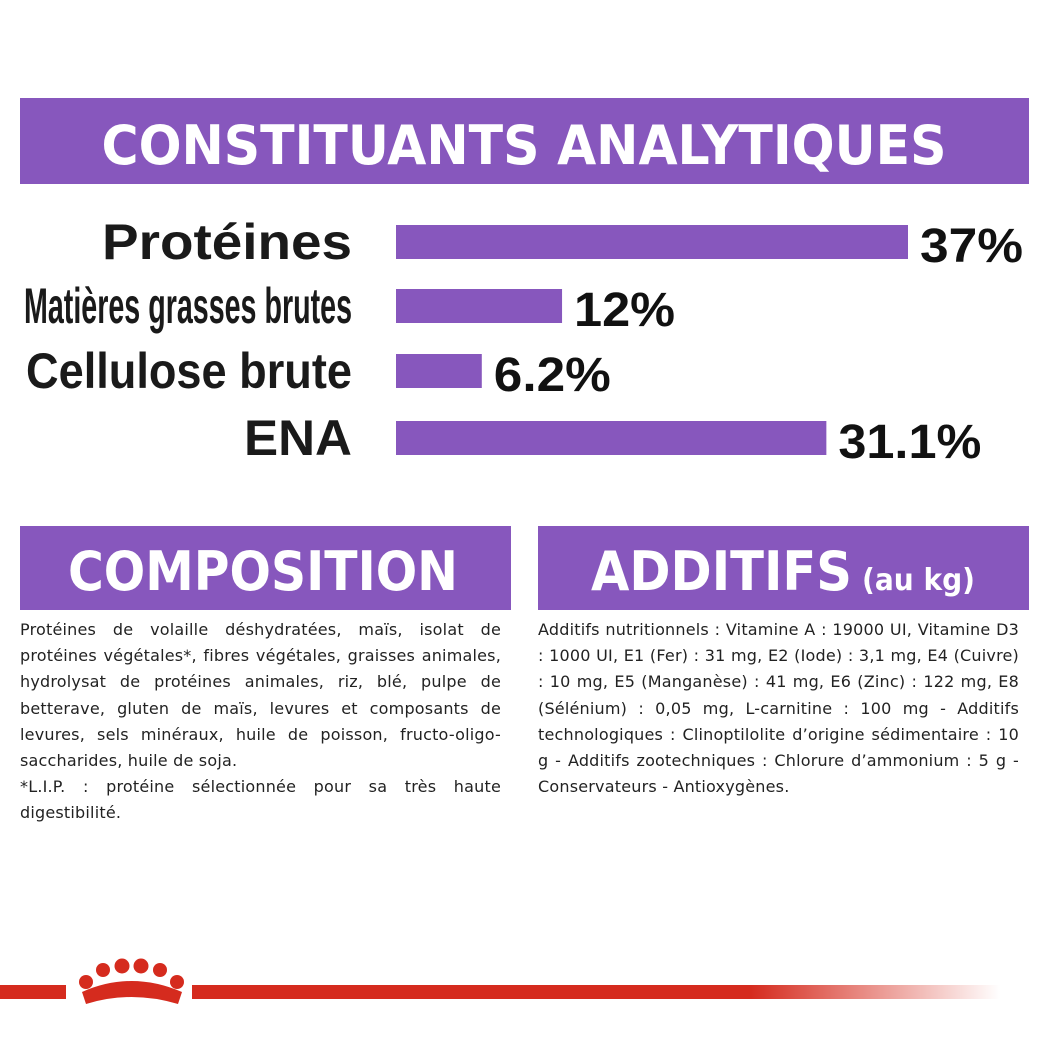  Describe the element at coordinates (909, 442) in the screenshot. I see `value-label: 31.1%` at that location.